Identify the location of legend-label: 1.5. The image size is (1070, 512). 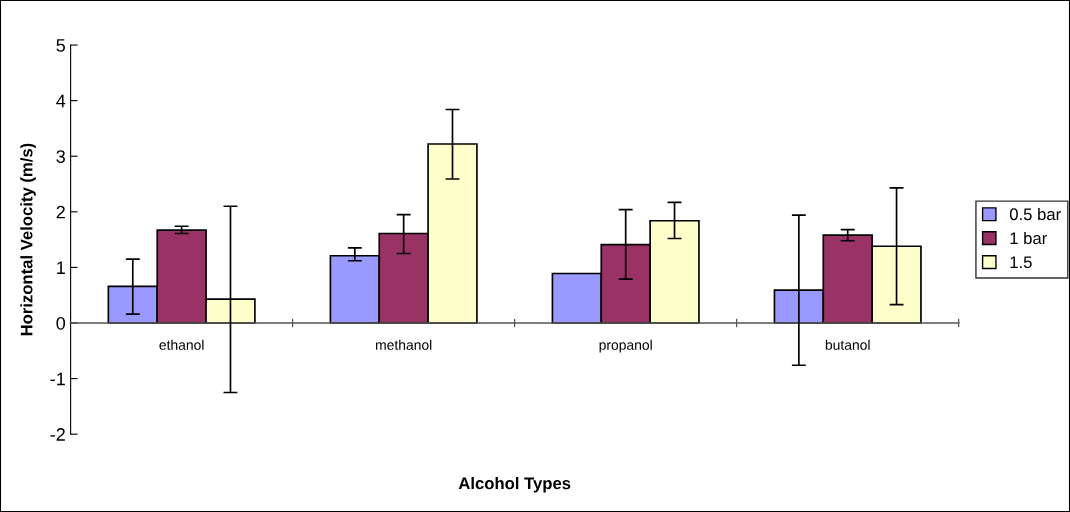
(1021, 262).